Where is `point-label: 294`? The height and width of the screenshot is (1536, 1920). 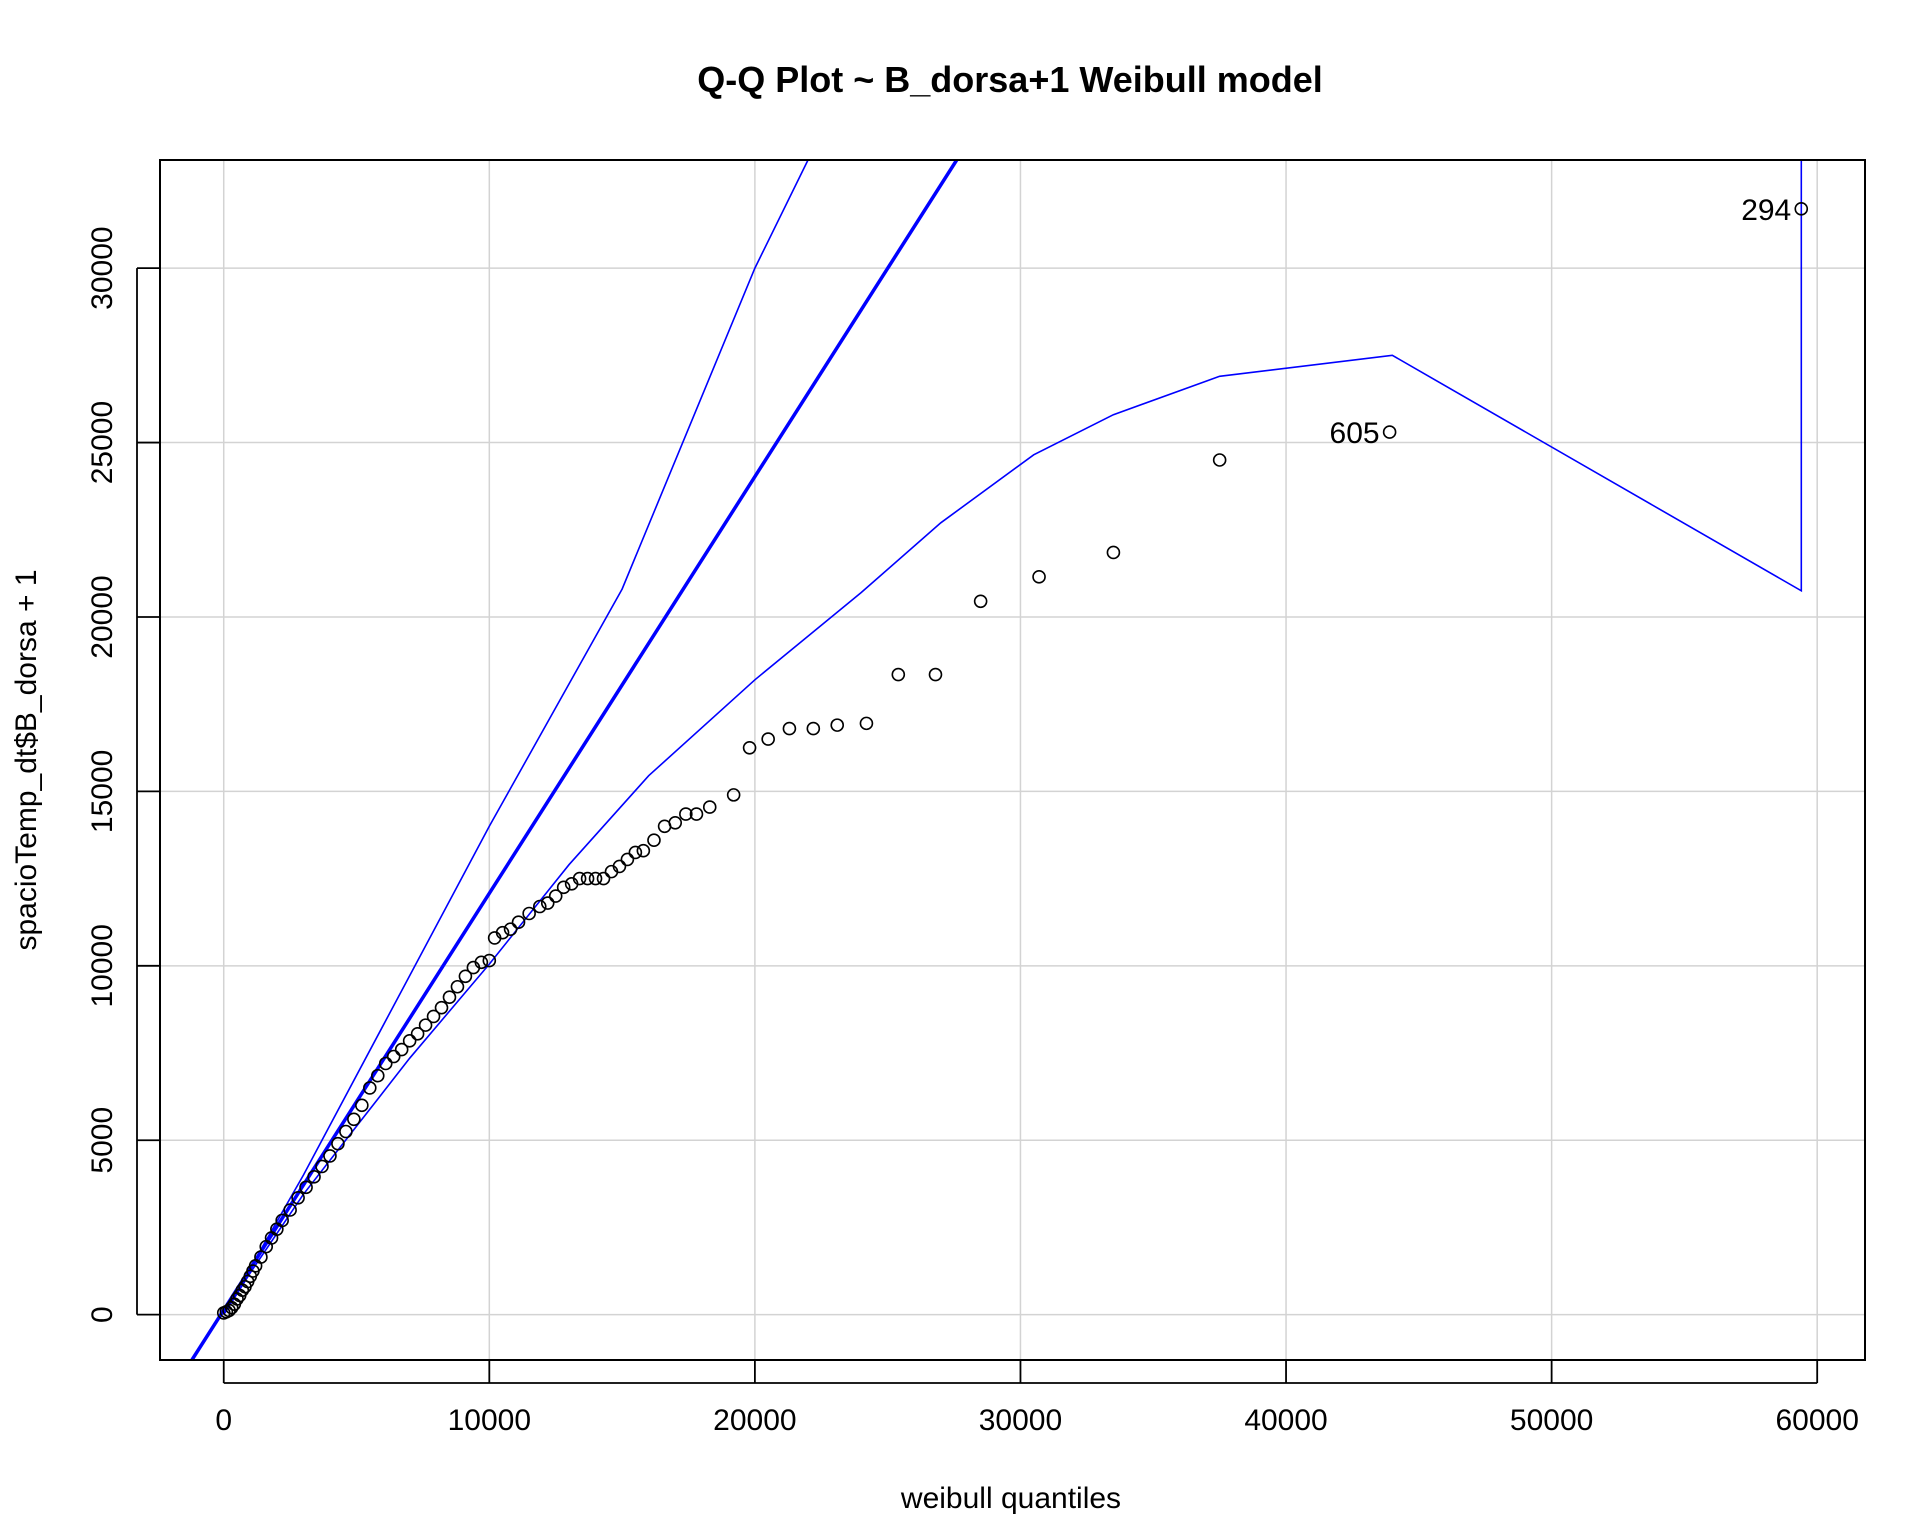 point-label: 294 is located at coordinates (1766, 210).